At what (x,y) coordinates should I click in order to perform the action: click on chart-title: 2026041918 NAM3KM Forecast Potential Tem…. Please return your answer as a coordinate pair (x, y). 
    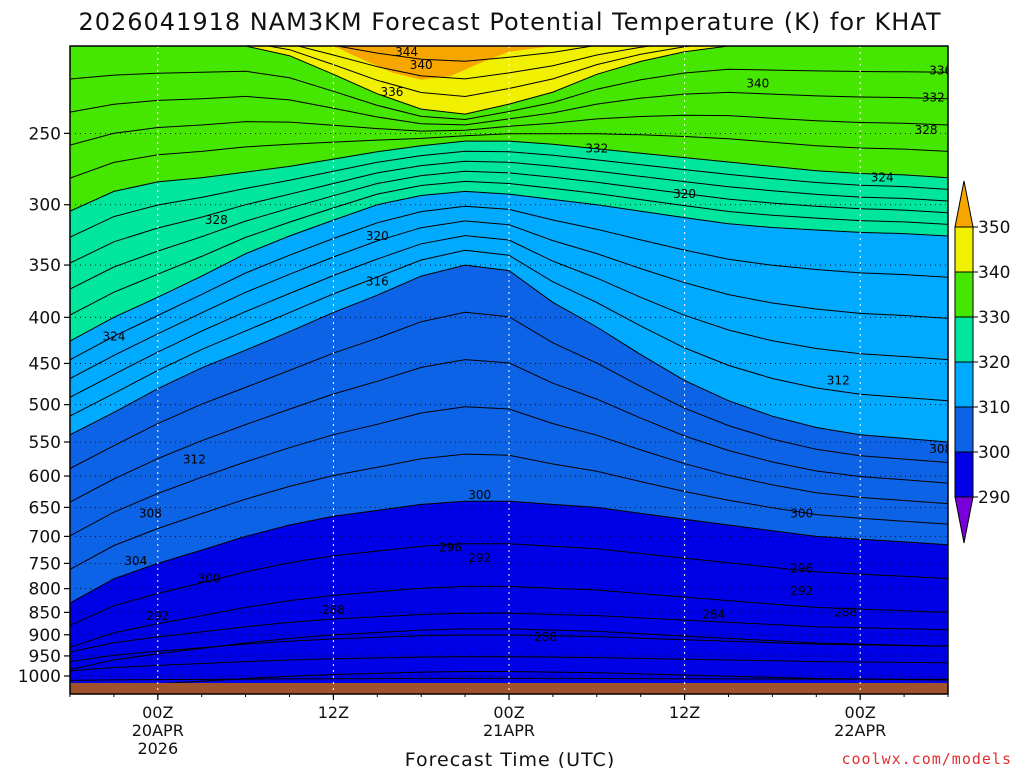
    Looking at the image, I should click on (509, 22).